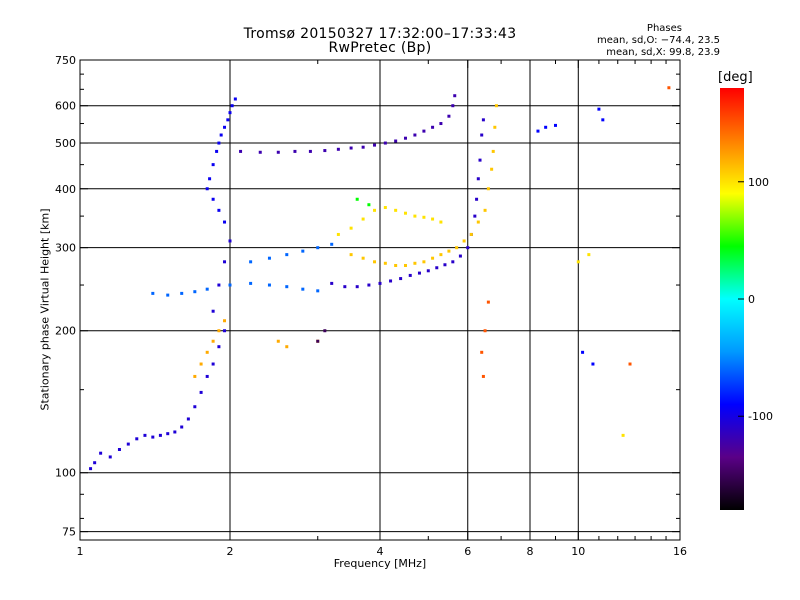 The width and height of the screenshot is (800, 600). I want to click on y-axis-label: Stationary phase Virtual Height [km], so click(45, 309).